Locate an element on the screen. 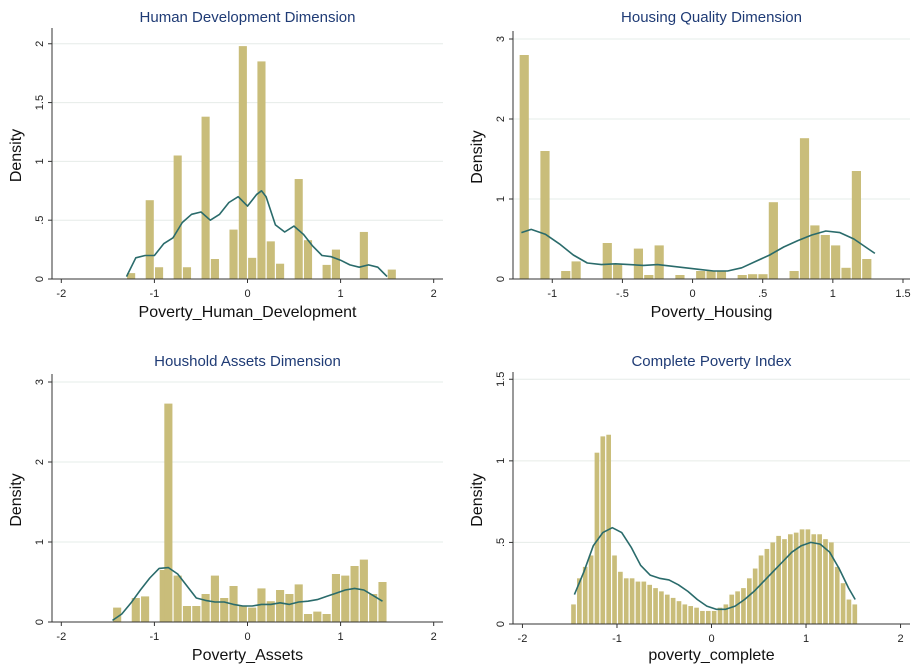 The height and width of the screenshot is (665, 915). y-tick-label: 2 is located at coordinates (40, 462).